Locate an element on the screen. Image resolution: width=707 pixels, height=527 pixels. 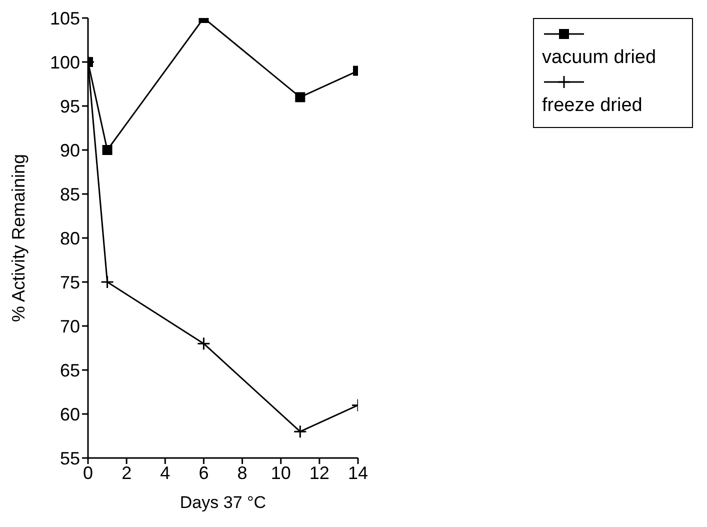
legend-label: vacuum dried is located at coordinates (600, 58).